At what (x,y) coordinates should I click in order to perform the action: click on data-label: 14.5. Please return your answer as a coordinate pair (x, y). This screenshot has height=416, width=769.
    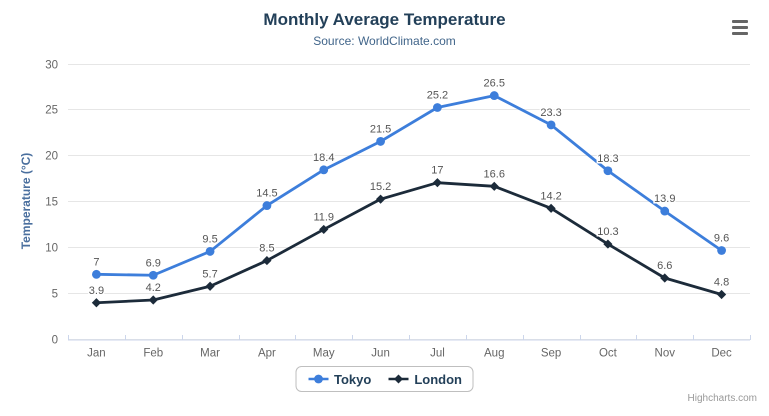
    Looking at the image, I should click on (266, 194).